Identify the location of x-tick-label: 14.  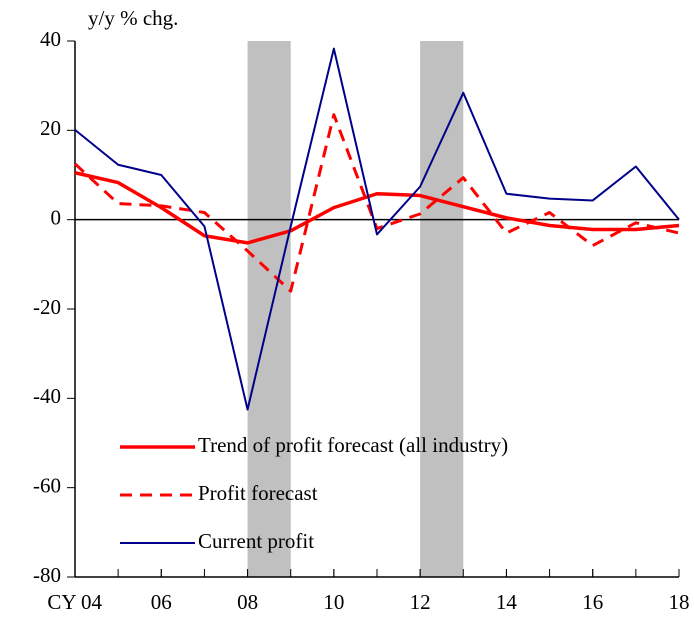
(507, 602).